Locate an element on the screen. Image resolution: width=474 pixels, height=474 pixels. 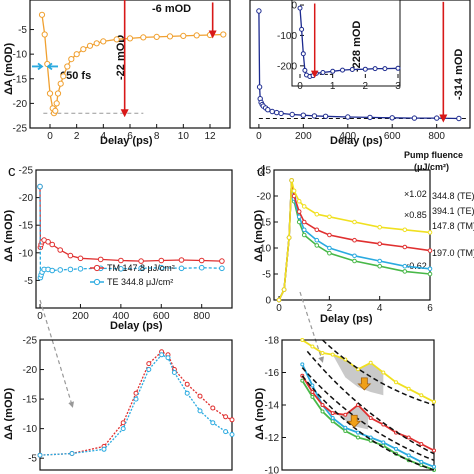
panel-a-fwhm-right-arrow is located at coordinates (52, 66).